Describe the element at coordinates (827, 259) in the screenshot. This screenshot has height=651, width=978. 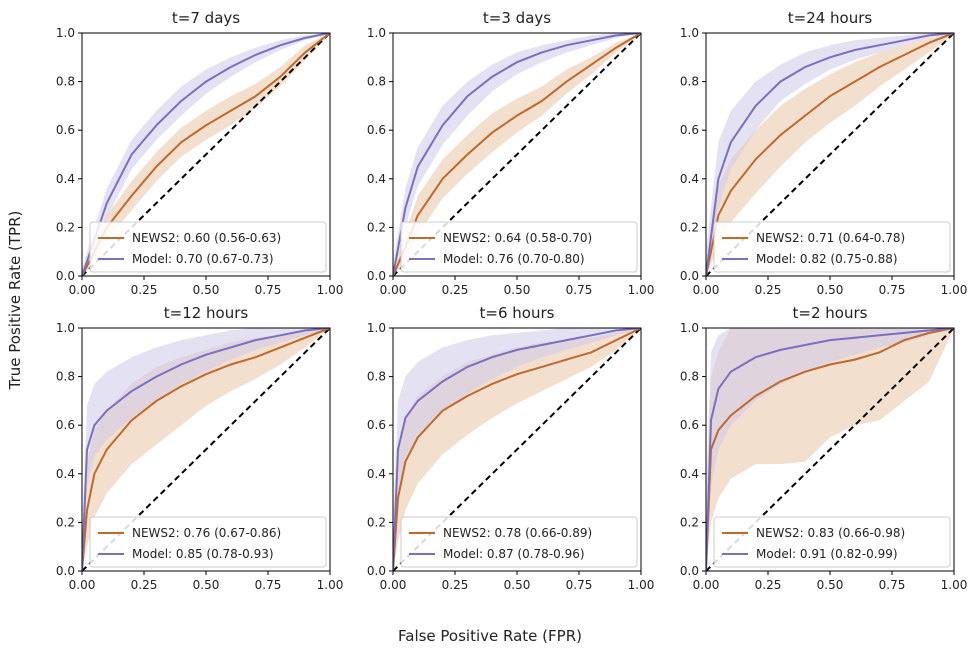
I see `model-legend-label: Model: 0.82 (0.75-0.88)` at that location.